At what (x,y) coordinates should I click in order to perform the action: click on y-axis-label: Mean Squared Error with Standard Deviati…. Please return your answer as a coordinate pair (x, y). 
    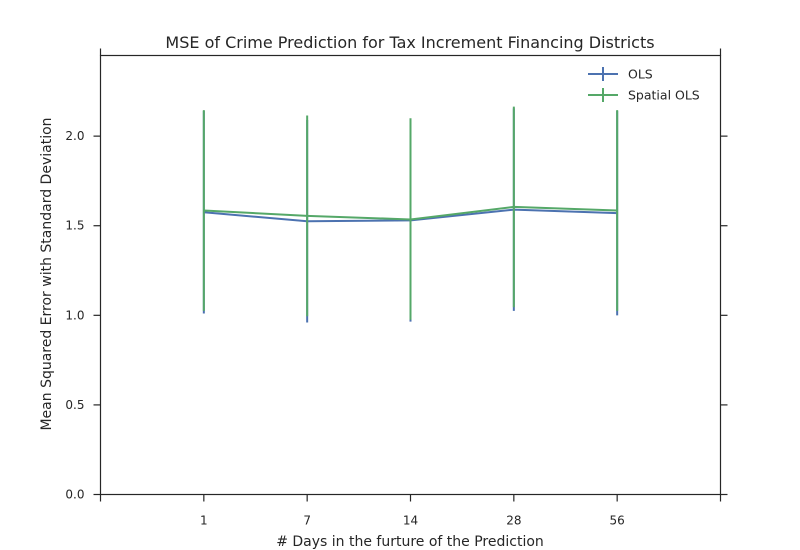
    Looking at the image, I should click on (47, 273).